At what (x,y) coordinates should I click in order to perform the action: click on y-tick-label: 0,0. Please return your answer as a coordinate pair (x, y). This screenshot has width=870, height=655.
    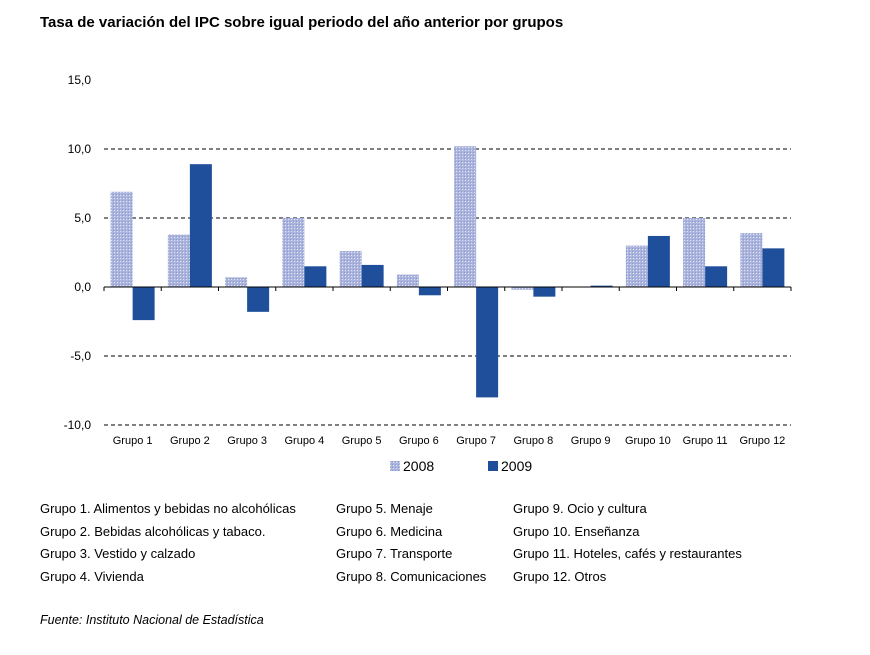
    Looking at the image, I should click on (82, 287).